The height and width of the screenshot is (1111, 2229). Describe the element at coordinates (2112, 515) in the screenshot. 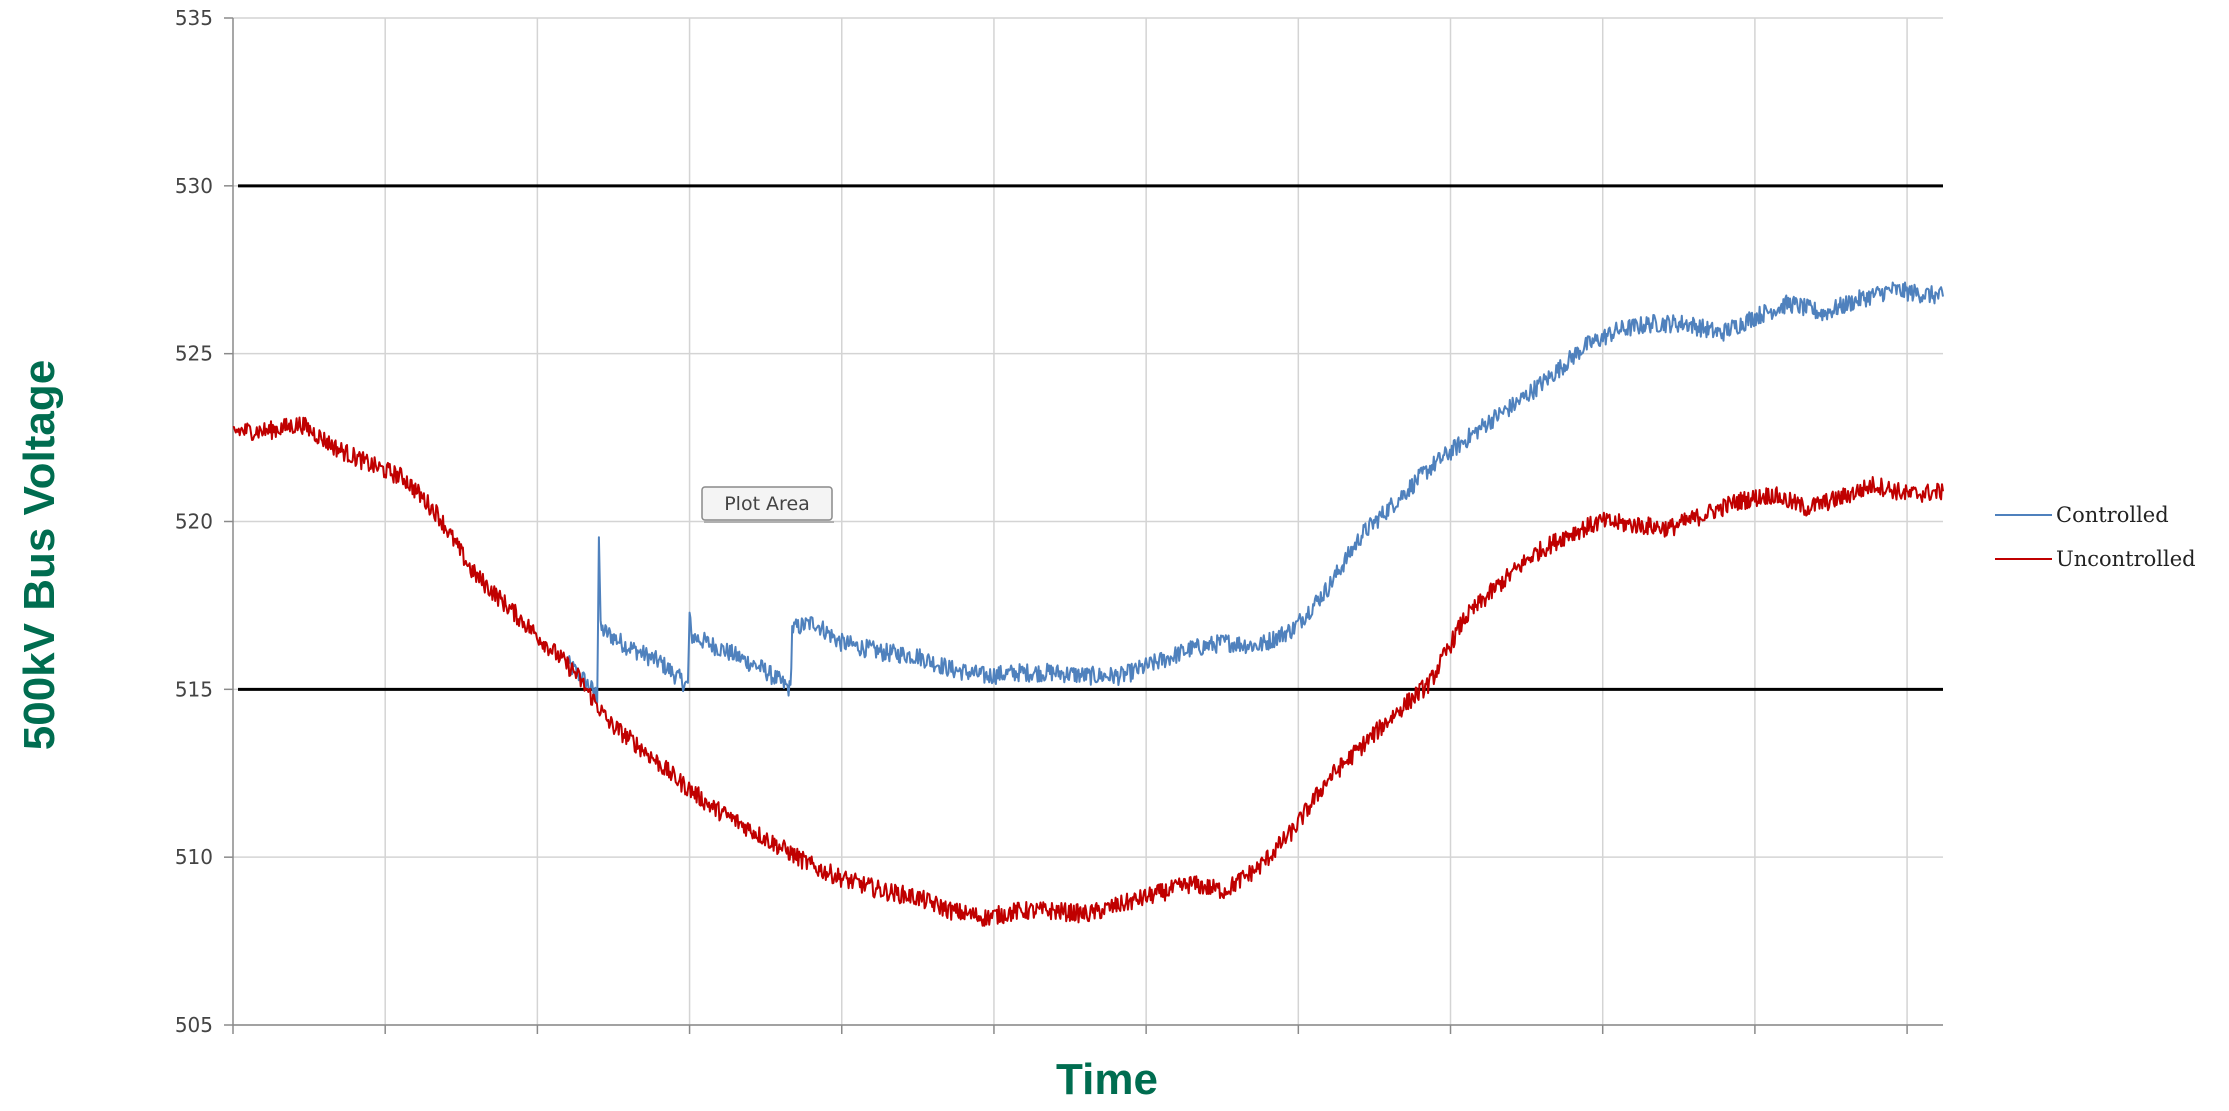

I see `legend-label-controlled: Controlled` at that location.